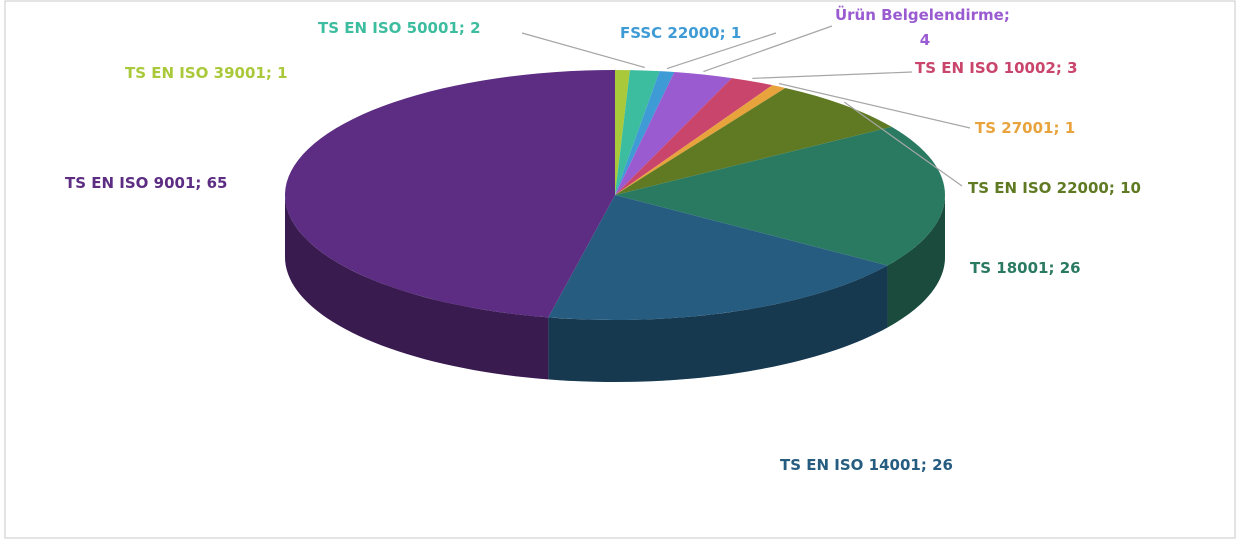 This screenshot has width=1242, height=544. What do you see at coordinates (130, 183) in the screenshot?
I see `label-category: TS EN ISO 9001` at bounding box center [130, 183].